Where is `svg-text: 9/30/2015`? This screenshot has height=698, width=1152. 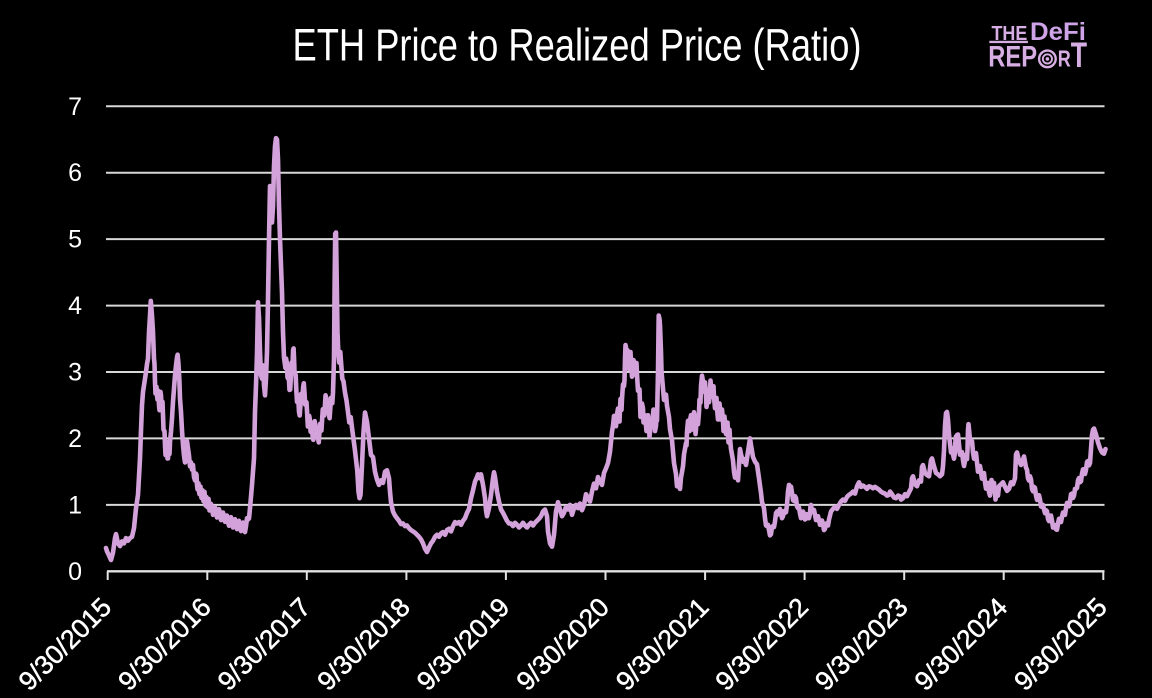 svg-text: 9/30/2015 is located at coordinates (65, 644).